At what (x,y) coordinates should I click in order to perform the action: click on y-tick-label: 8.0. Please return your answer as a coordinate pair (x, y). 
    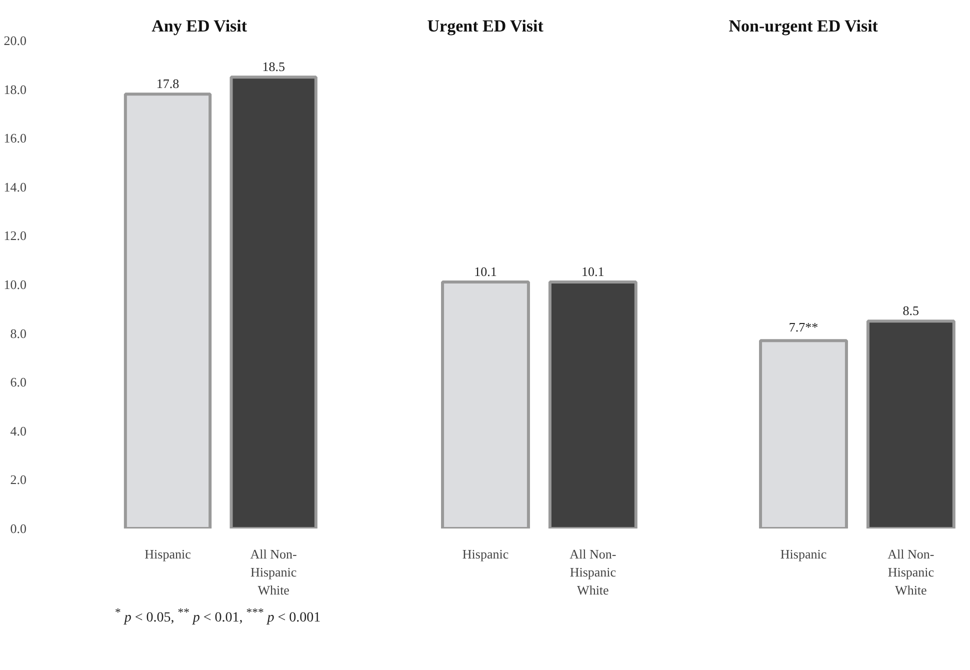
    Looking at the image, I should click on (18, 333).